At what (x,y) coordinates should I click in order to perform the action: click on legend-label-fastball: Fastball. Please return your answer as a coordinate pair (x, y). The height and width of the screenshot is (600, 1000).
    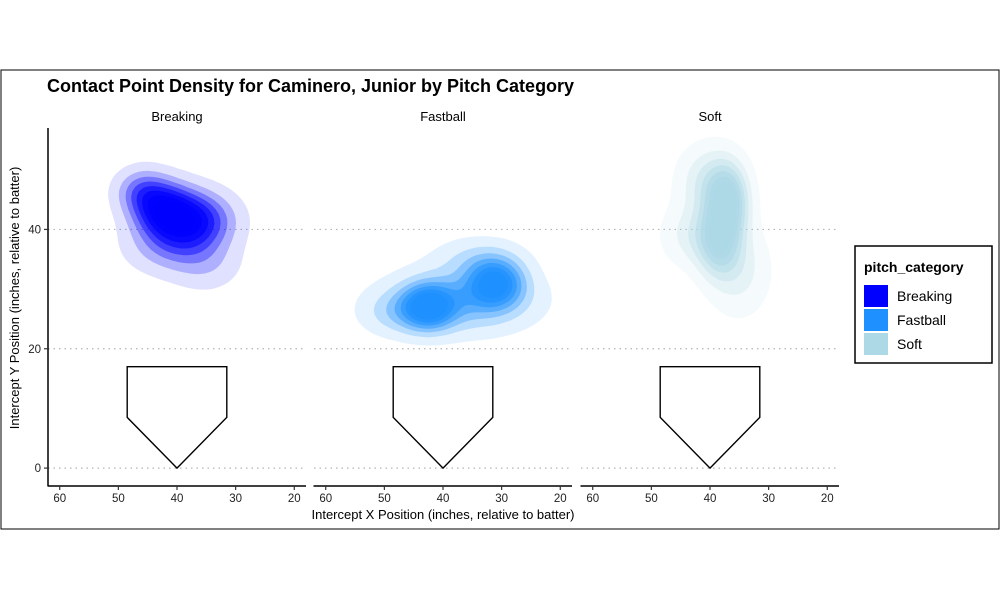
    Looking at the image, I should click on (921, 320).